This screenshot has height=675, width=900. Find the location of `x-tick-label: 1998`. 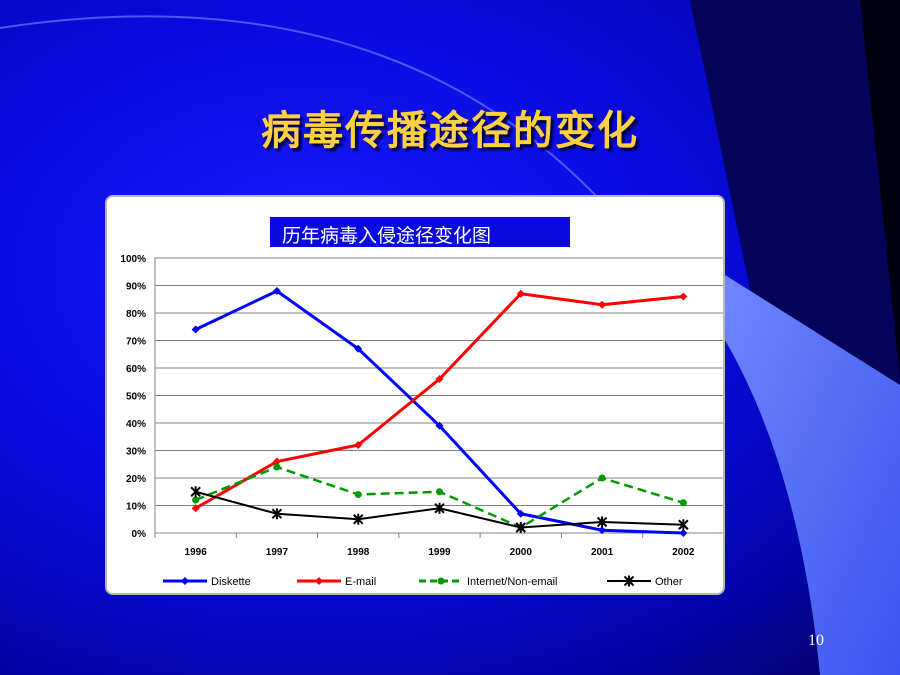

x-tick-label: 1998 is located at coordinates (358, 552).